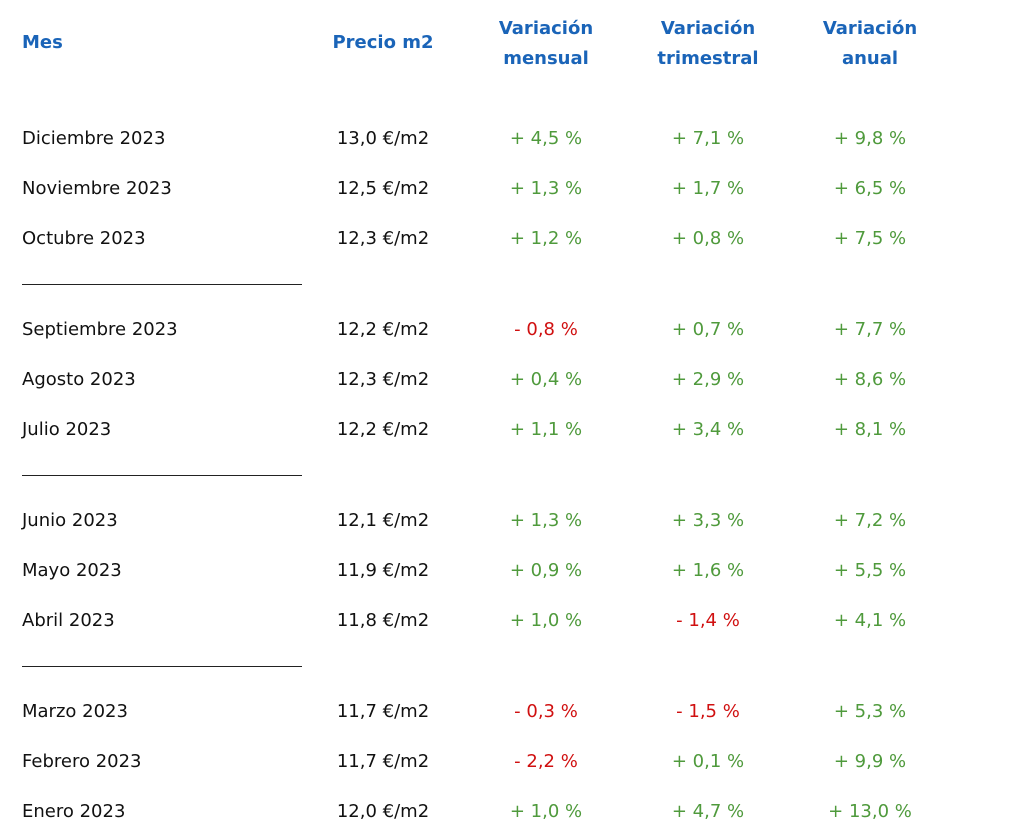 The width and height of the screenshot is (1016, 827). I want to click on cell-mes: Agosto 2023, so click(79, 379).